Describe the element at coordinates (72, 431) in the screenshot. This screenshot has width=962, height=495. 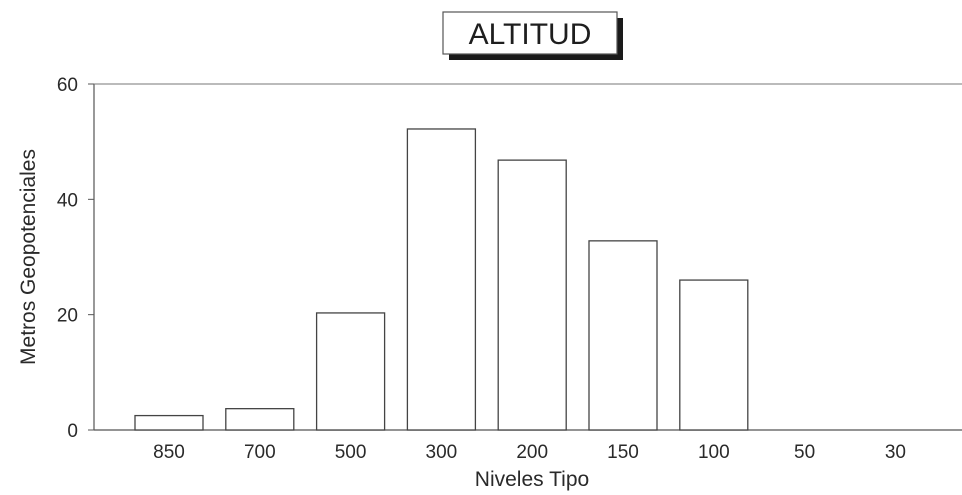
I see `y-tick-label: 0` at that location.